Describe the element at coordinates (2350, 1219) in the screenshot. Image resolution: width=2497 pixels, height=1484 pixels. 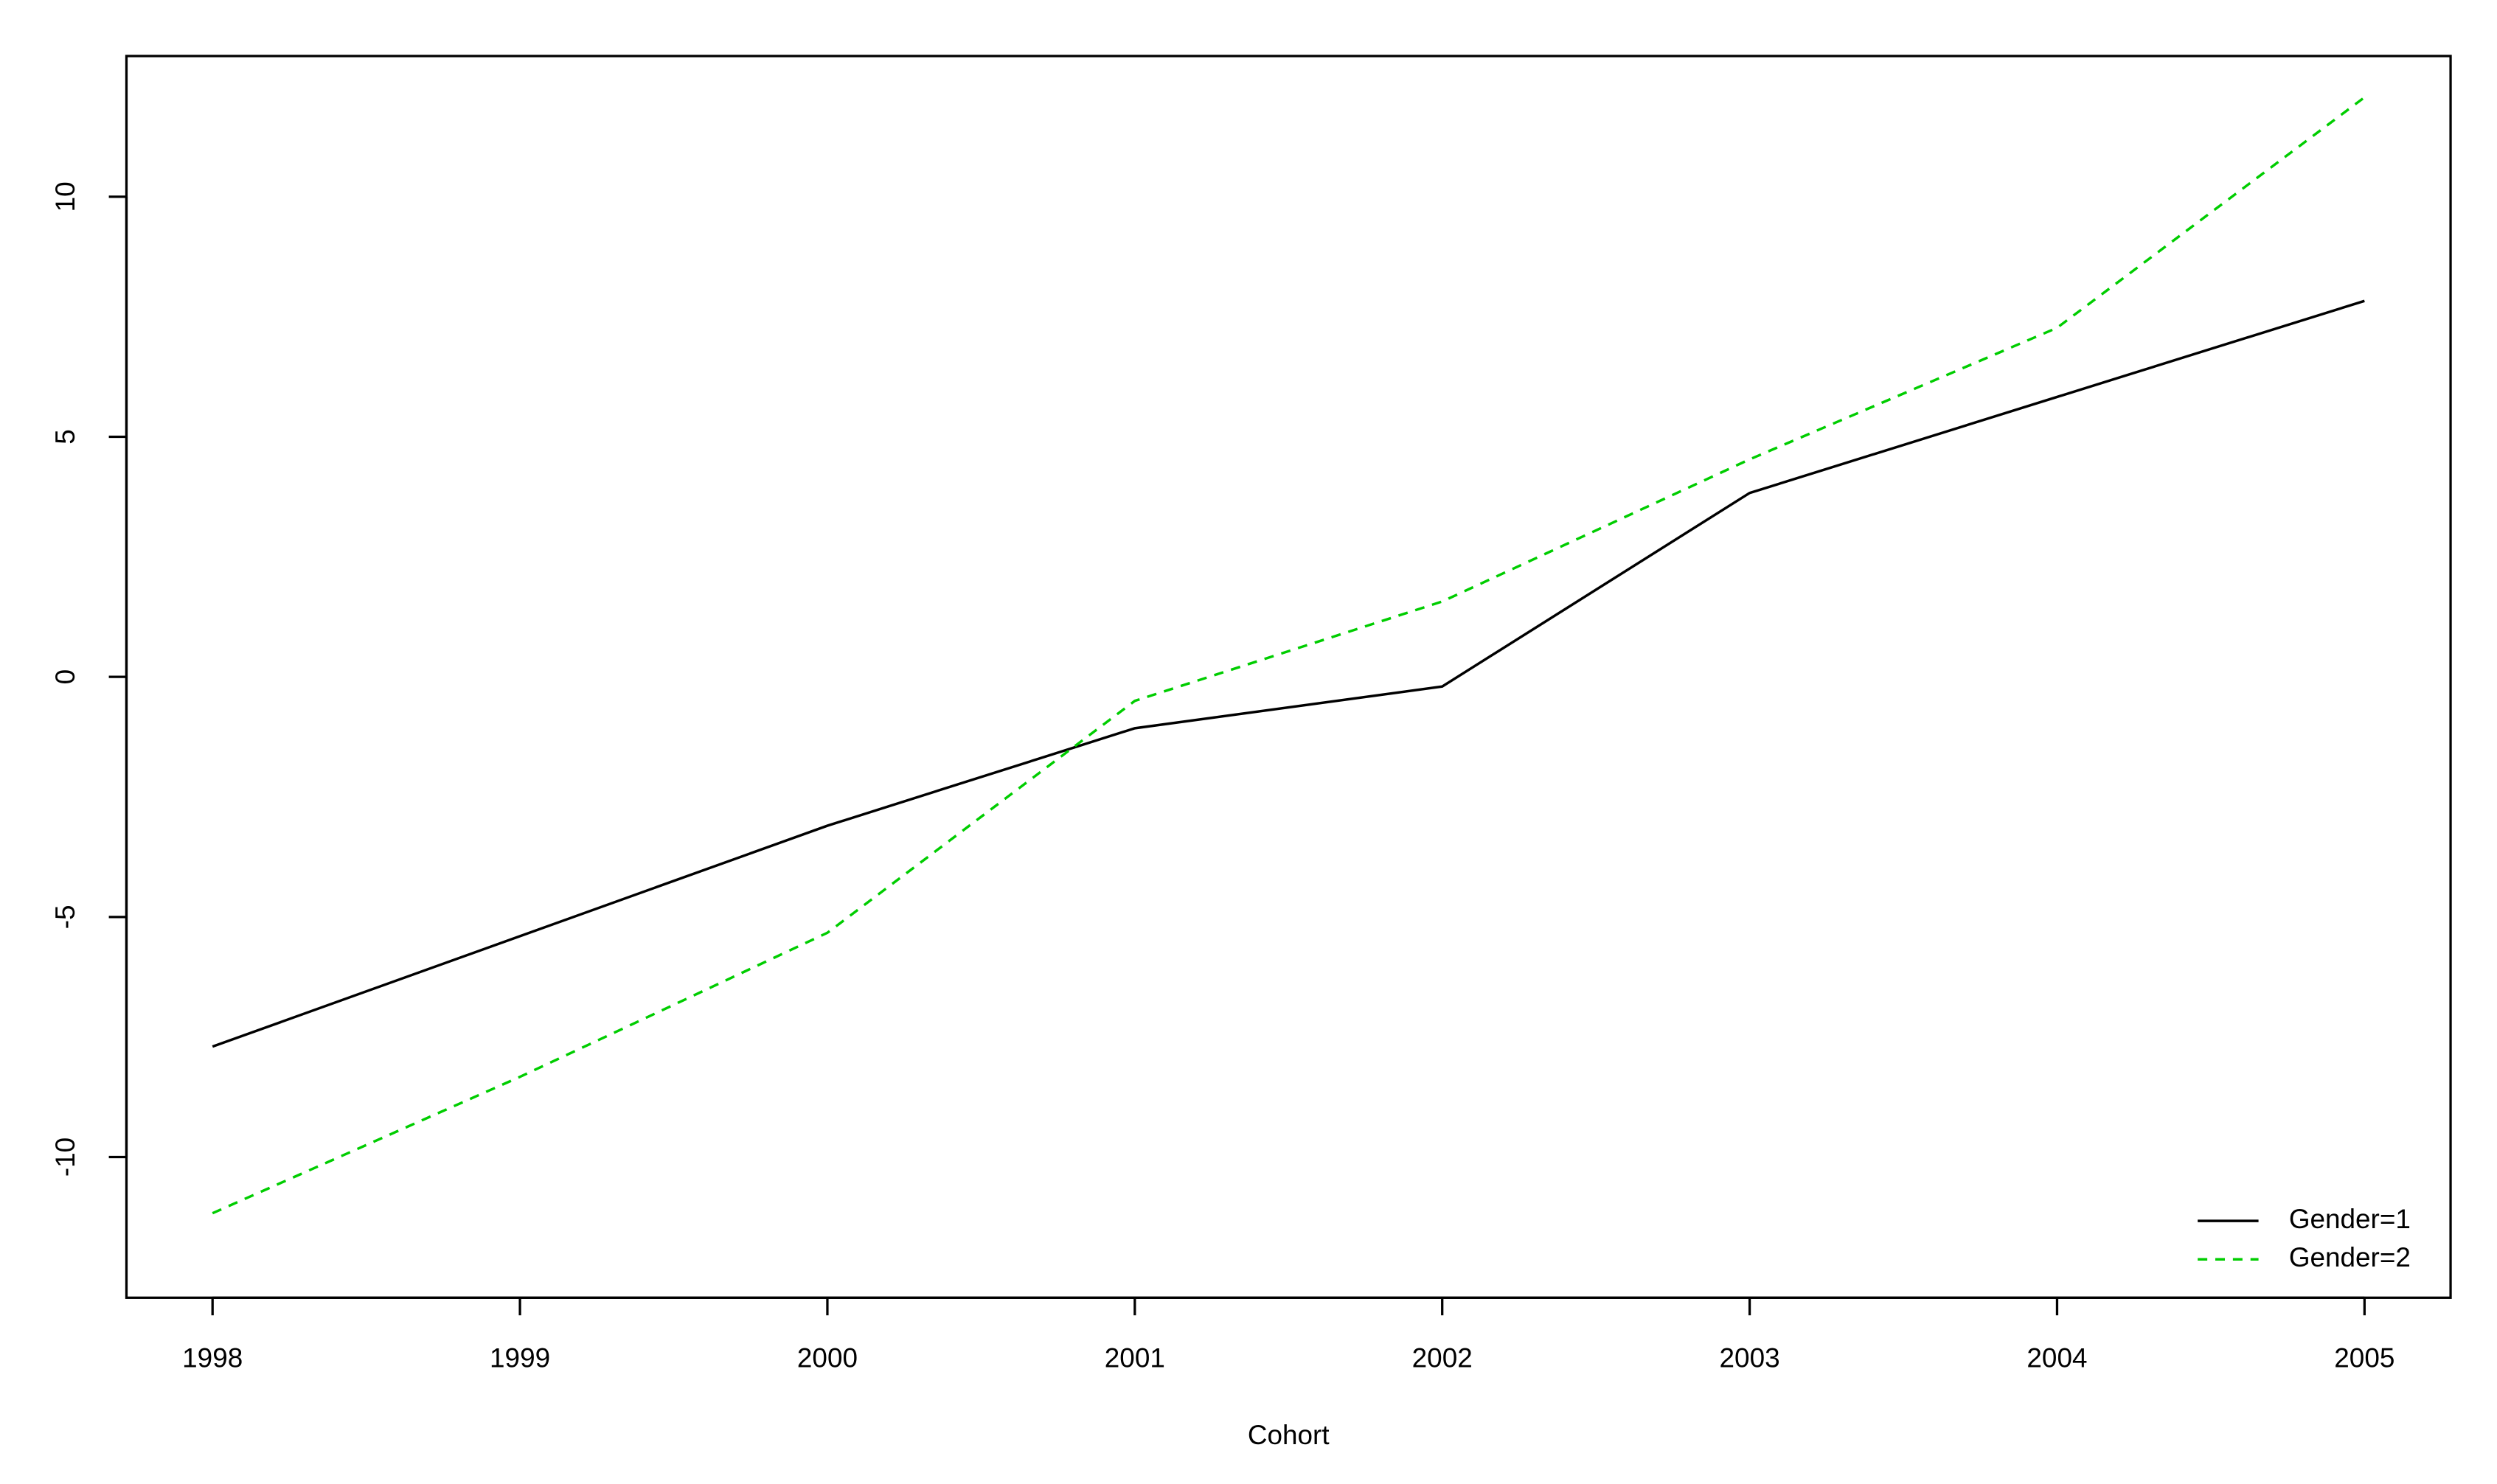
I see `legend-label: Gender=1` at that location.